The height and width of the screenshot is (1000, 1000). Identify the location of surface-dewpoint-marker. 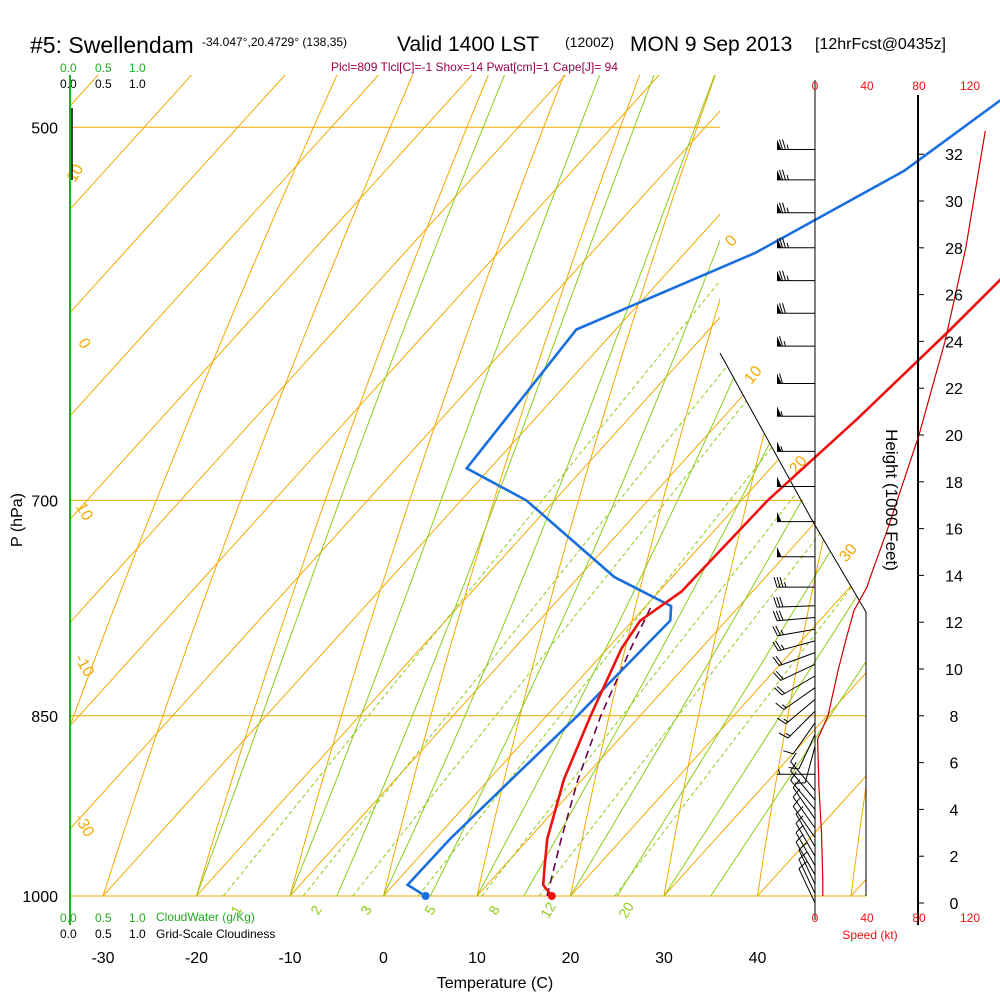
(425, 896).